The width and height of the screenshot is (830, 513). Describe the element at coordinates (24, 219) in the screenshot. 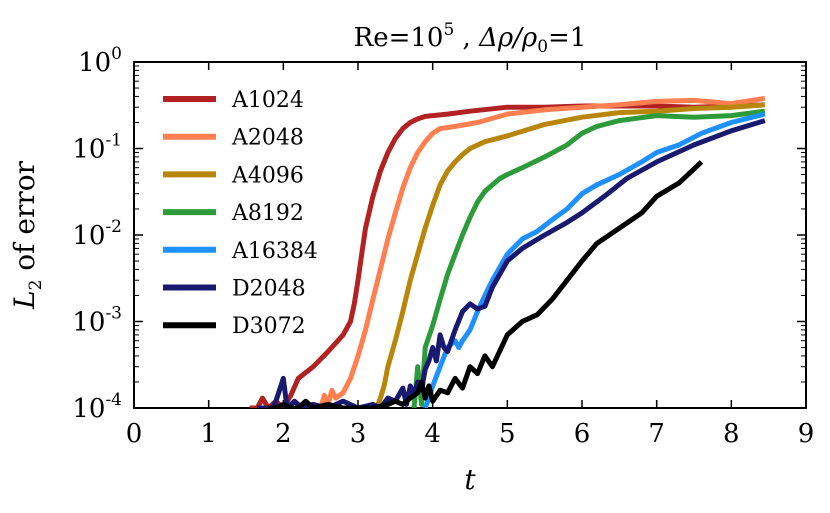

I see `y-axis-title-rest: of error` at that location.